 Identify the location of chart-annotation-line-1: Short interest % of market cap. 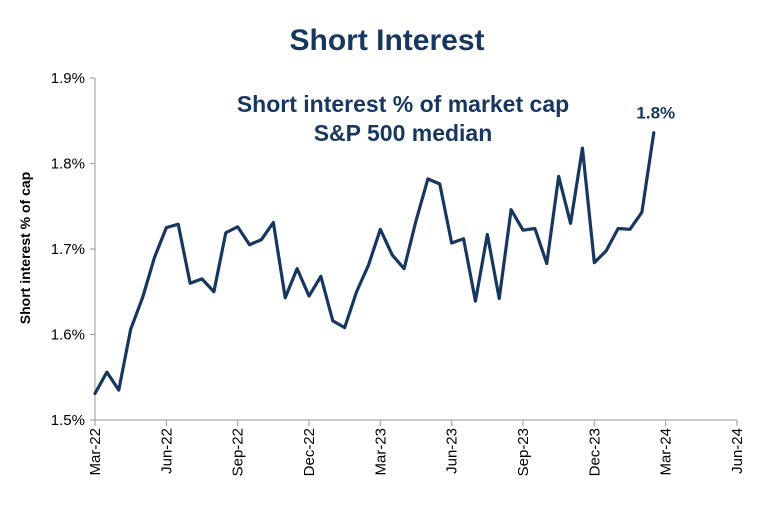
(403, 104).